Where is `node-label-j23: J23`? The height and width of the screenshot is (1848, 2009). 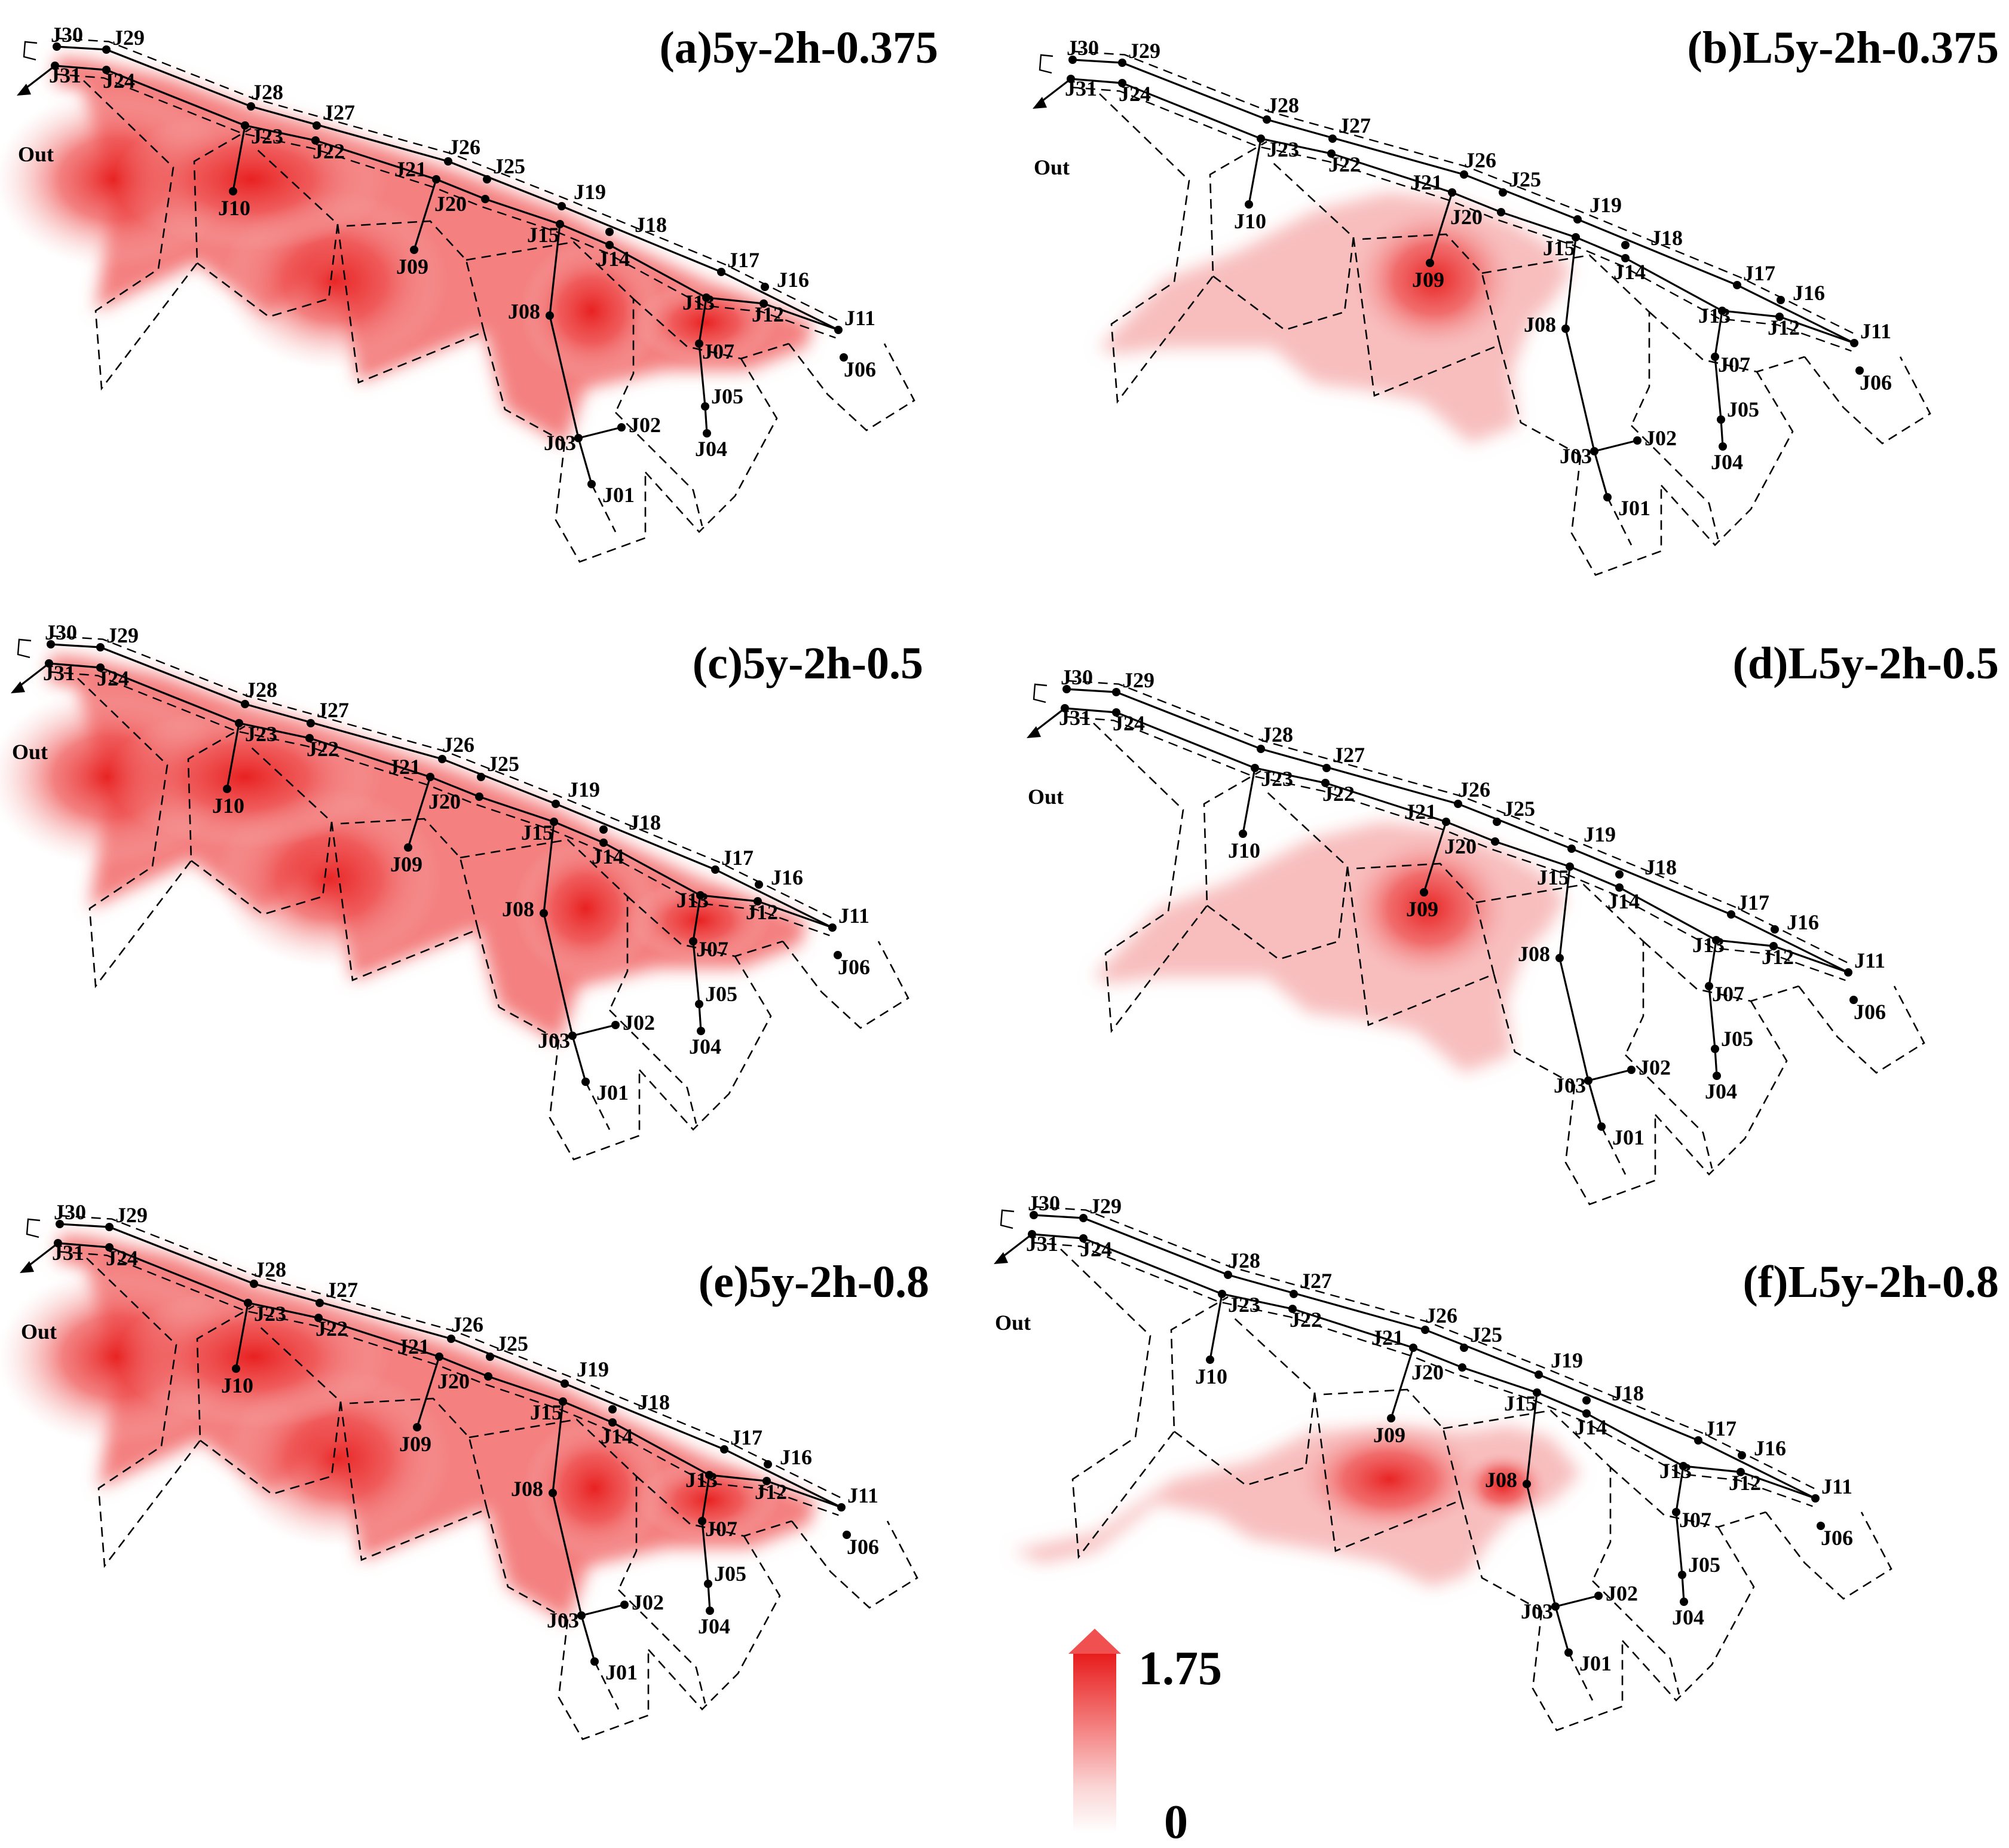
node-label-j23: J23 is located at coordinates (1283, 149).